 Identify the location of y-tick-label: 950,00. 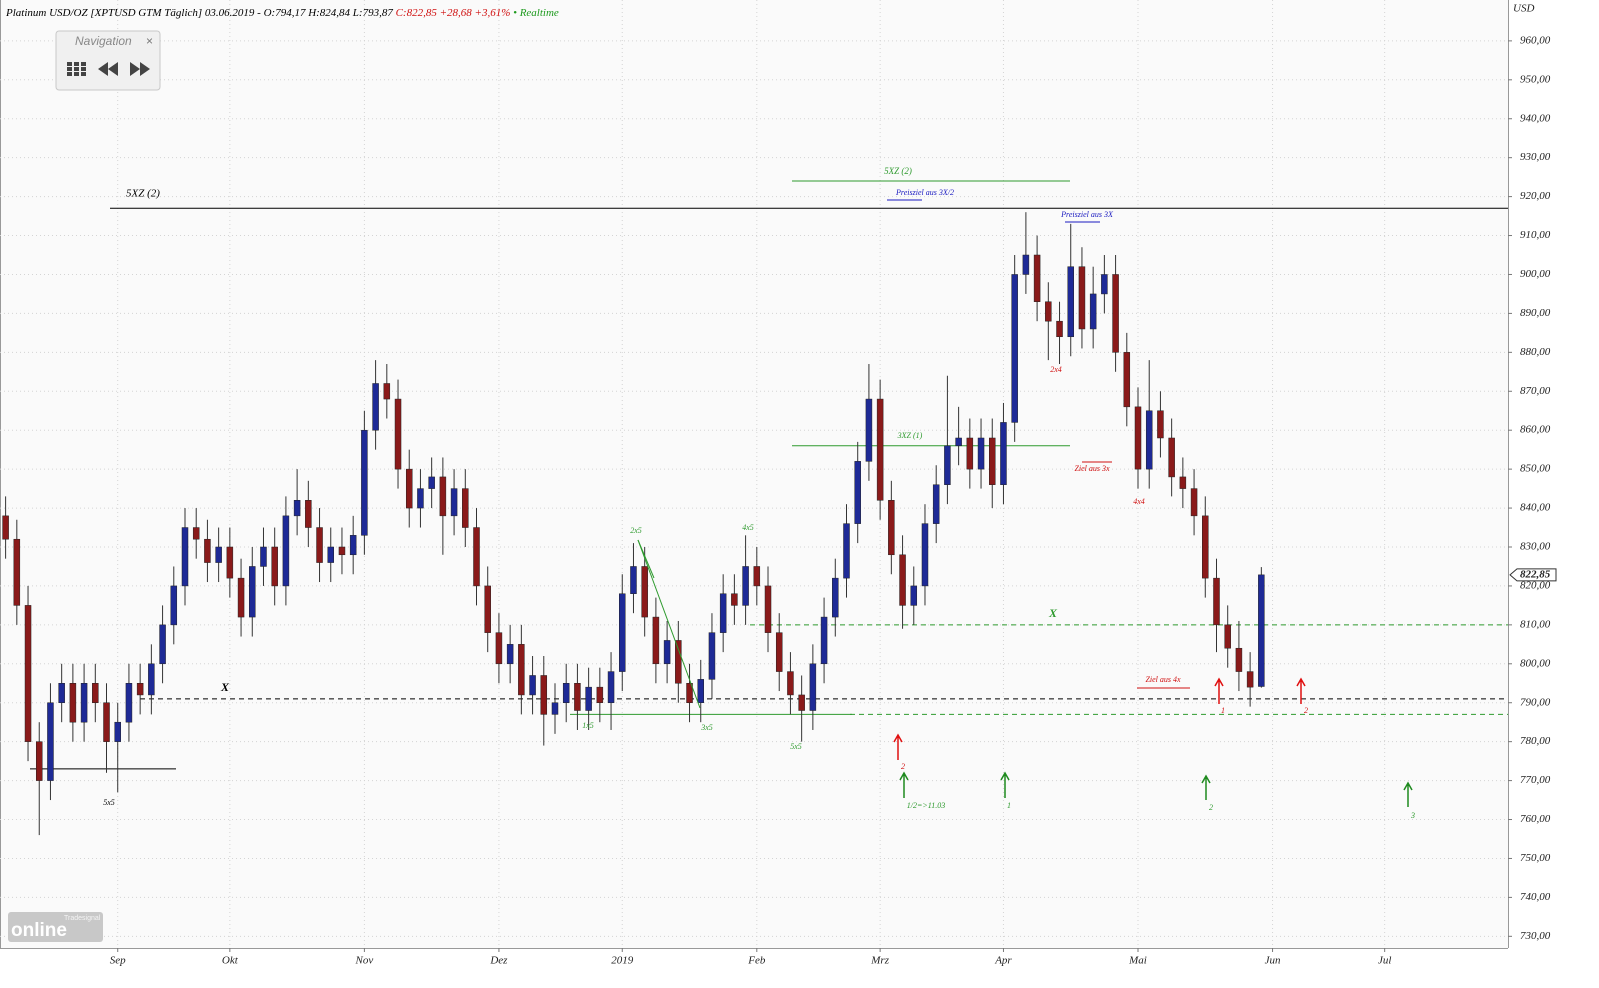
(1535, 79).